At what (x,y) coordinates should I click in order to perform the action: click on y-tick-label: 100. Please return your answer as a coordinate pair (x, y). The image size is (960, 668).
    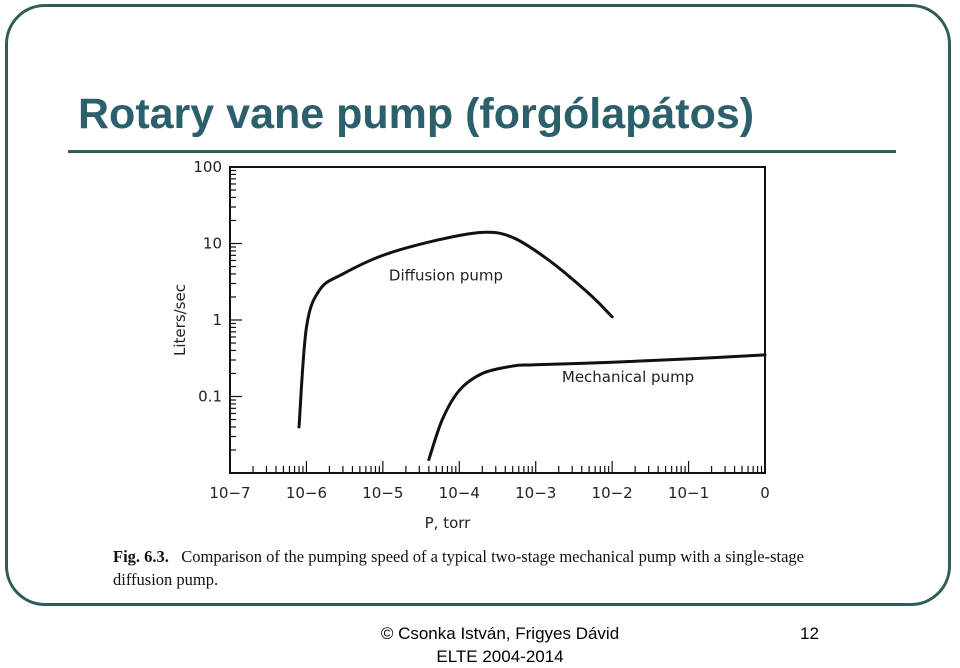
    Looking at the image, I should click on (207, 167).